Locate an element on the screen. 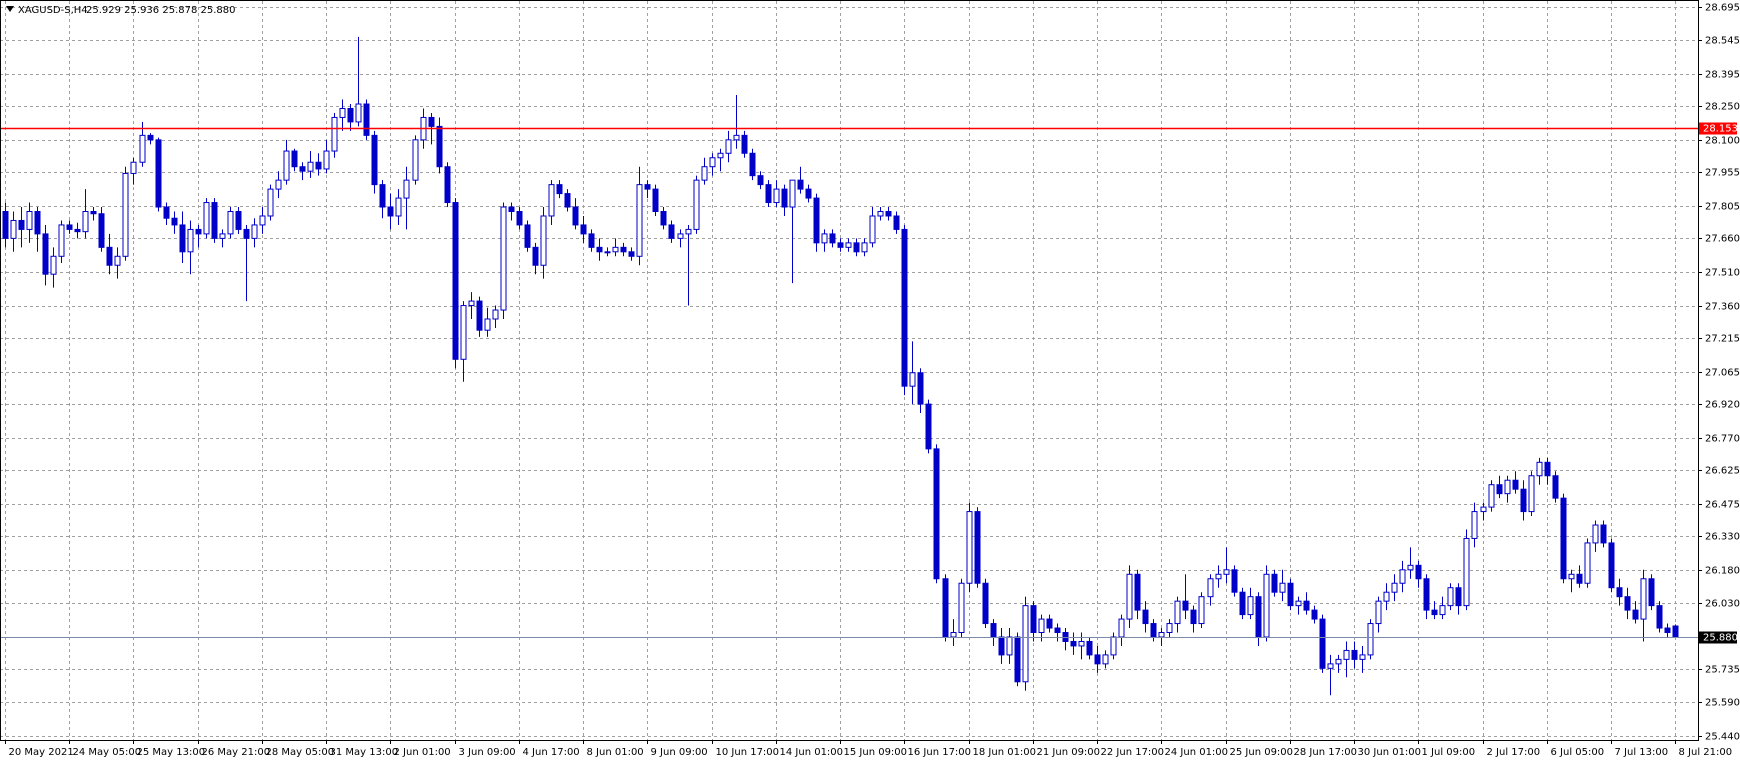 The width and height of the screenshot is (1740, 761). x-tick-label: 28 Jun 17:00 is located at coordinates (1326, 752).